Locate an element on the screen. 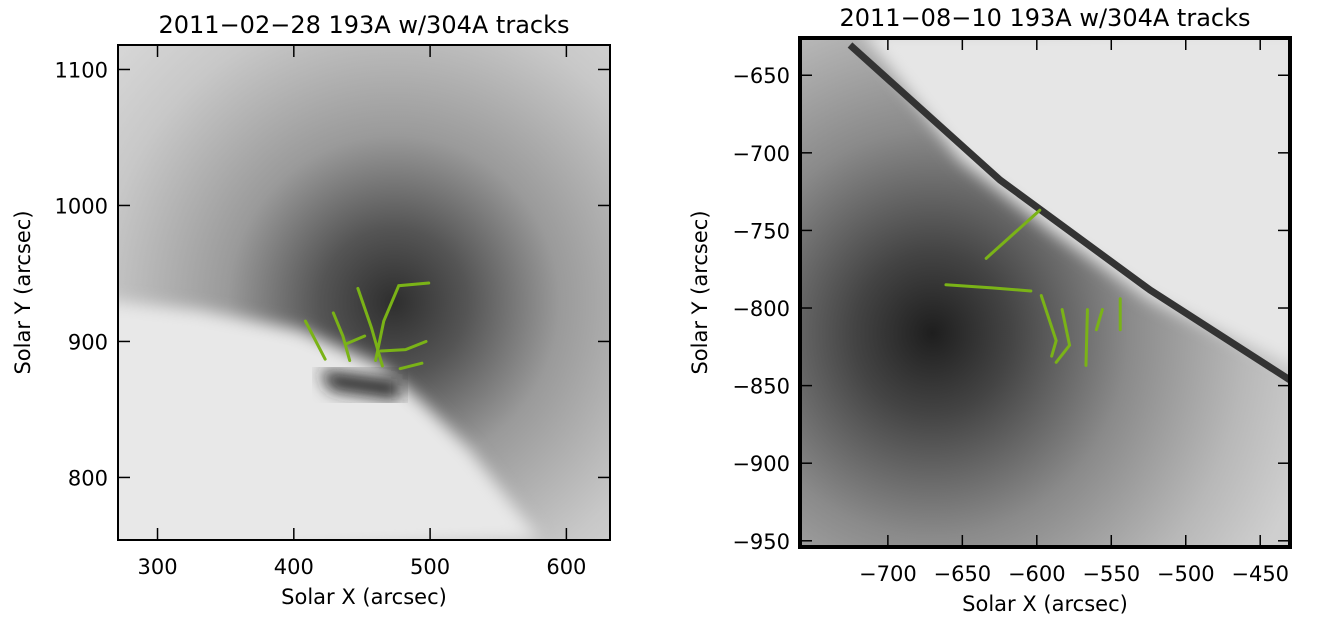 This screenshot has height=625, width=1328. x-tick-label: 300 is located at coordinates (157, 567).